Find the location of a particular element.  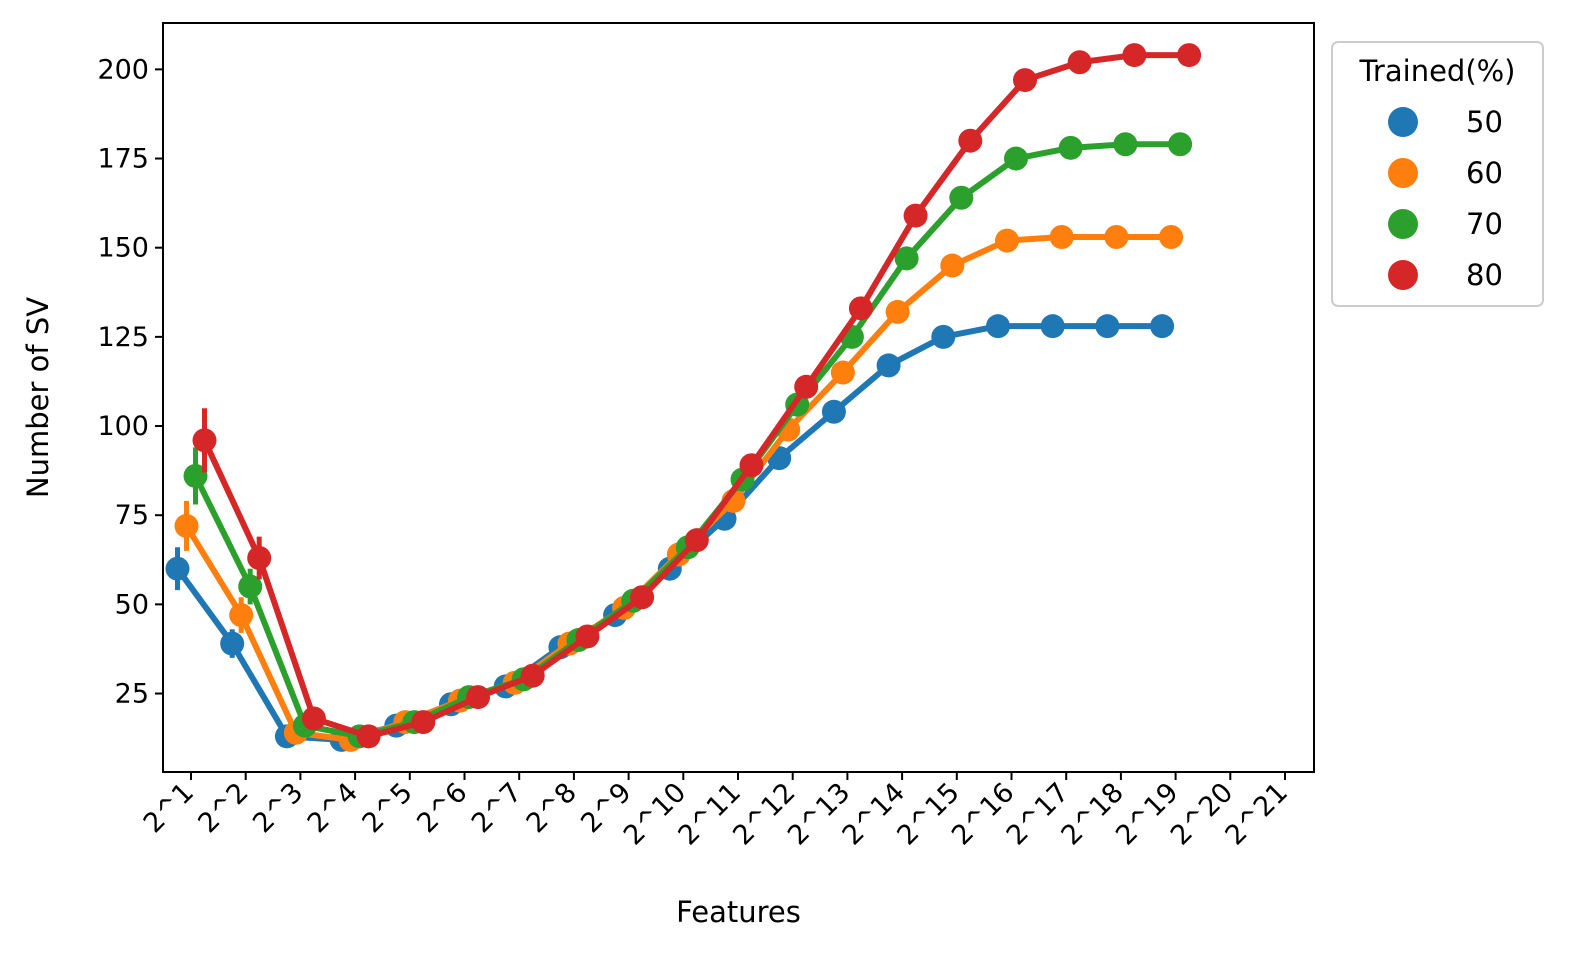

y-tick-label: 200 is located at coordinates (123, 69).